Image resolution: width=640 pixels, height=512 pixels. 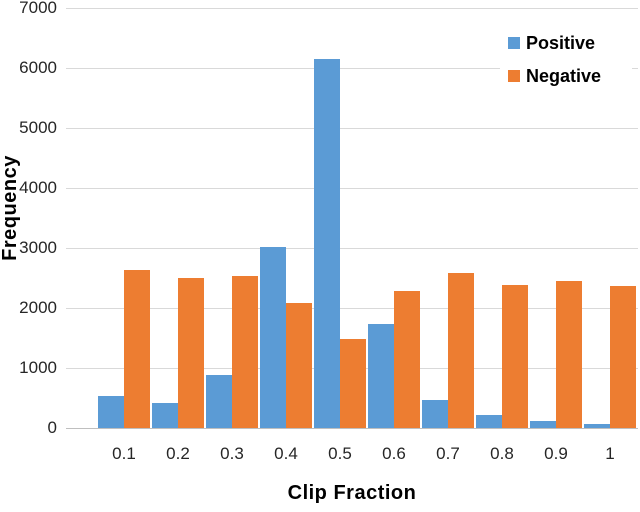 I want to click on y-tick-label: 4000, so click(x=38, y=187).